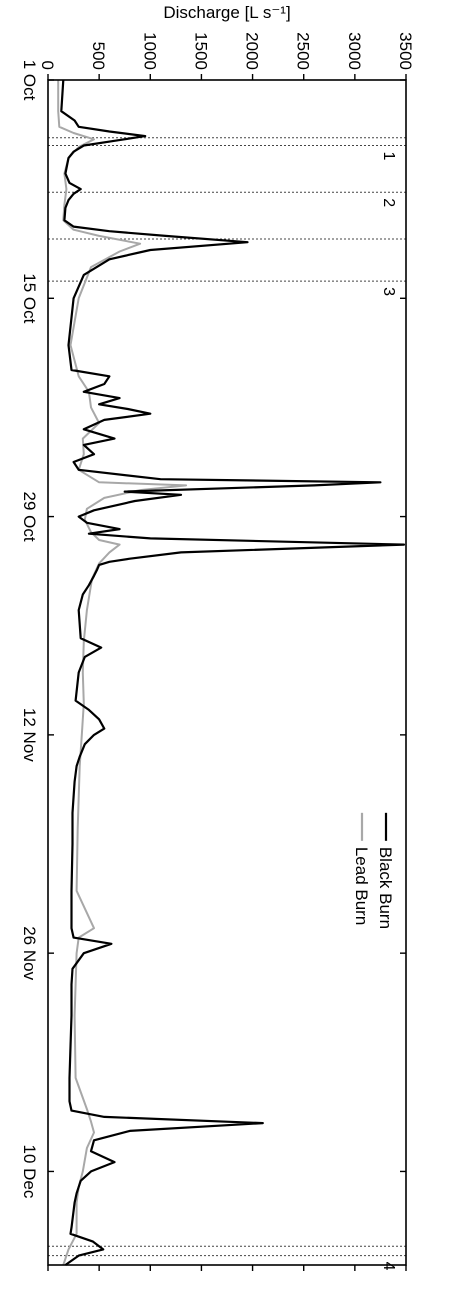 The width and height of the screenshot is (454, 1293). I want to click on legend-label-lead-burn: Lead Burn, so click(361, 886).